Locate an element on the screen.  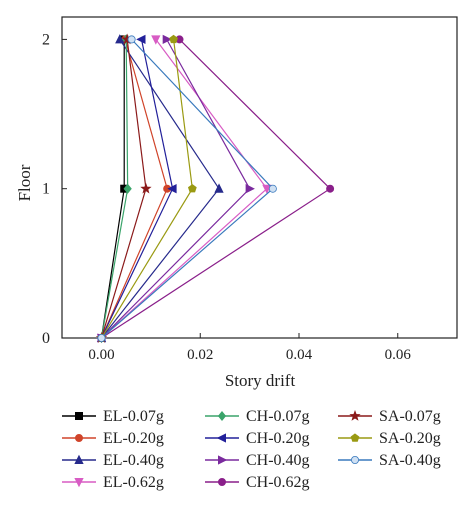
y-axis-label: Floor is located at coordinates (24, 182).